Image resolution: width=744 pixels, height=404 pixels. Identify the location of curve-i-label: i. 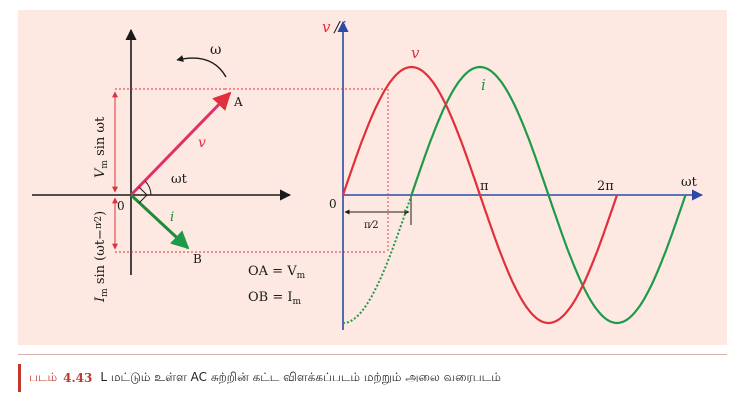
(483, 85).